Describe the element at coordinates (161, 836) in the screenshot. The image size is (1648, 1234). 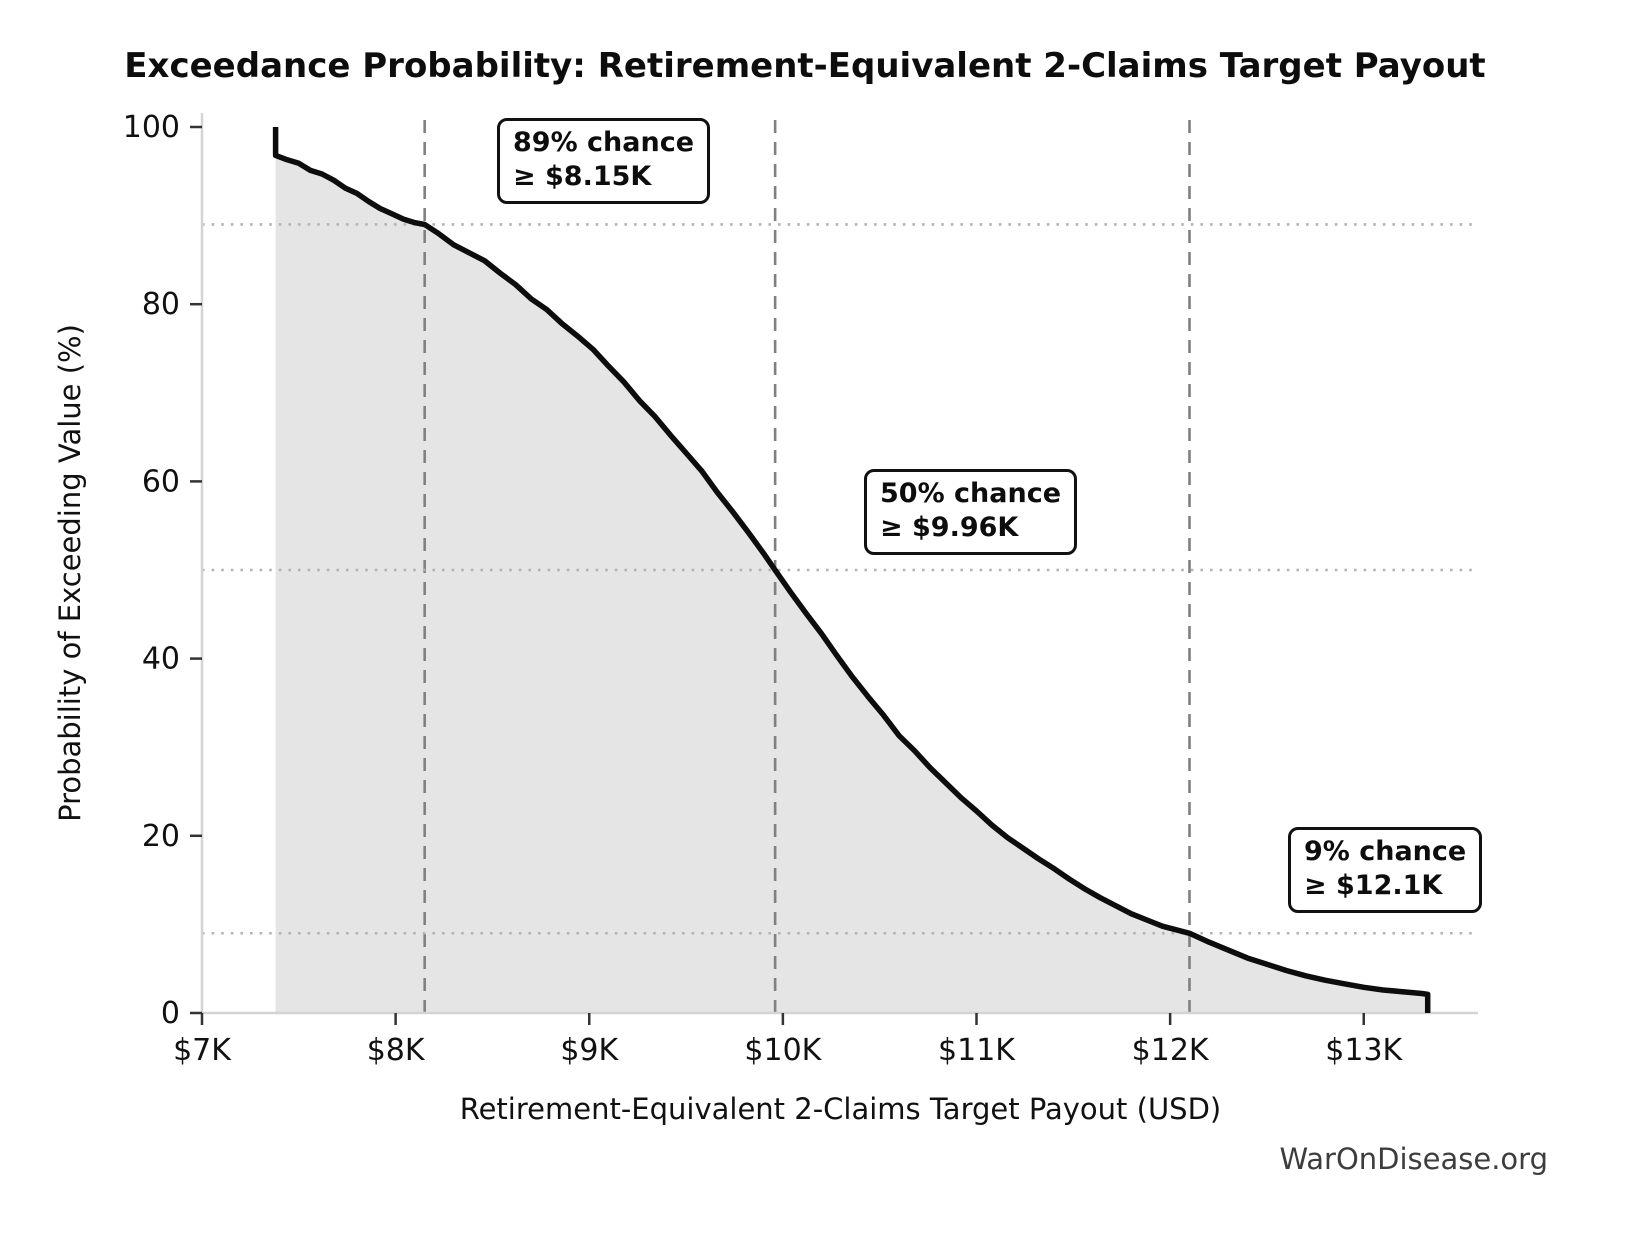
I see `y-tick-label-20: 20` at that location.